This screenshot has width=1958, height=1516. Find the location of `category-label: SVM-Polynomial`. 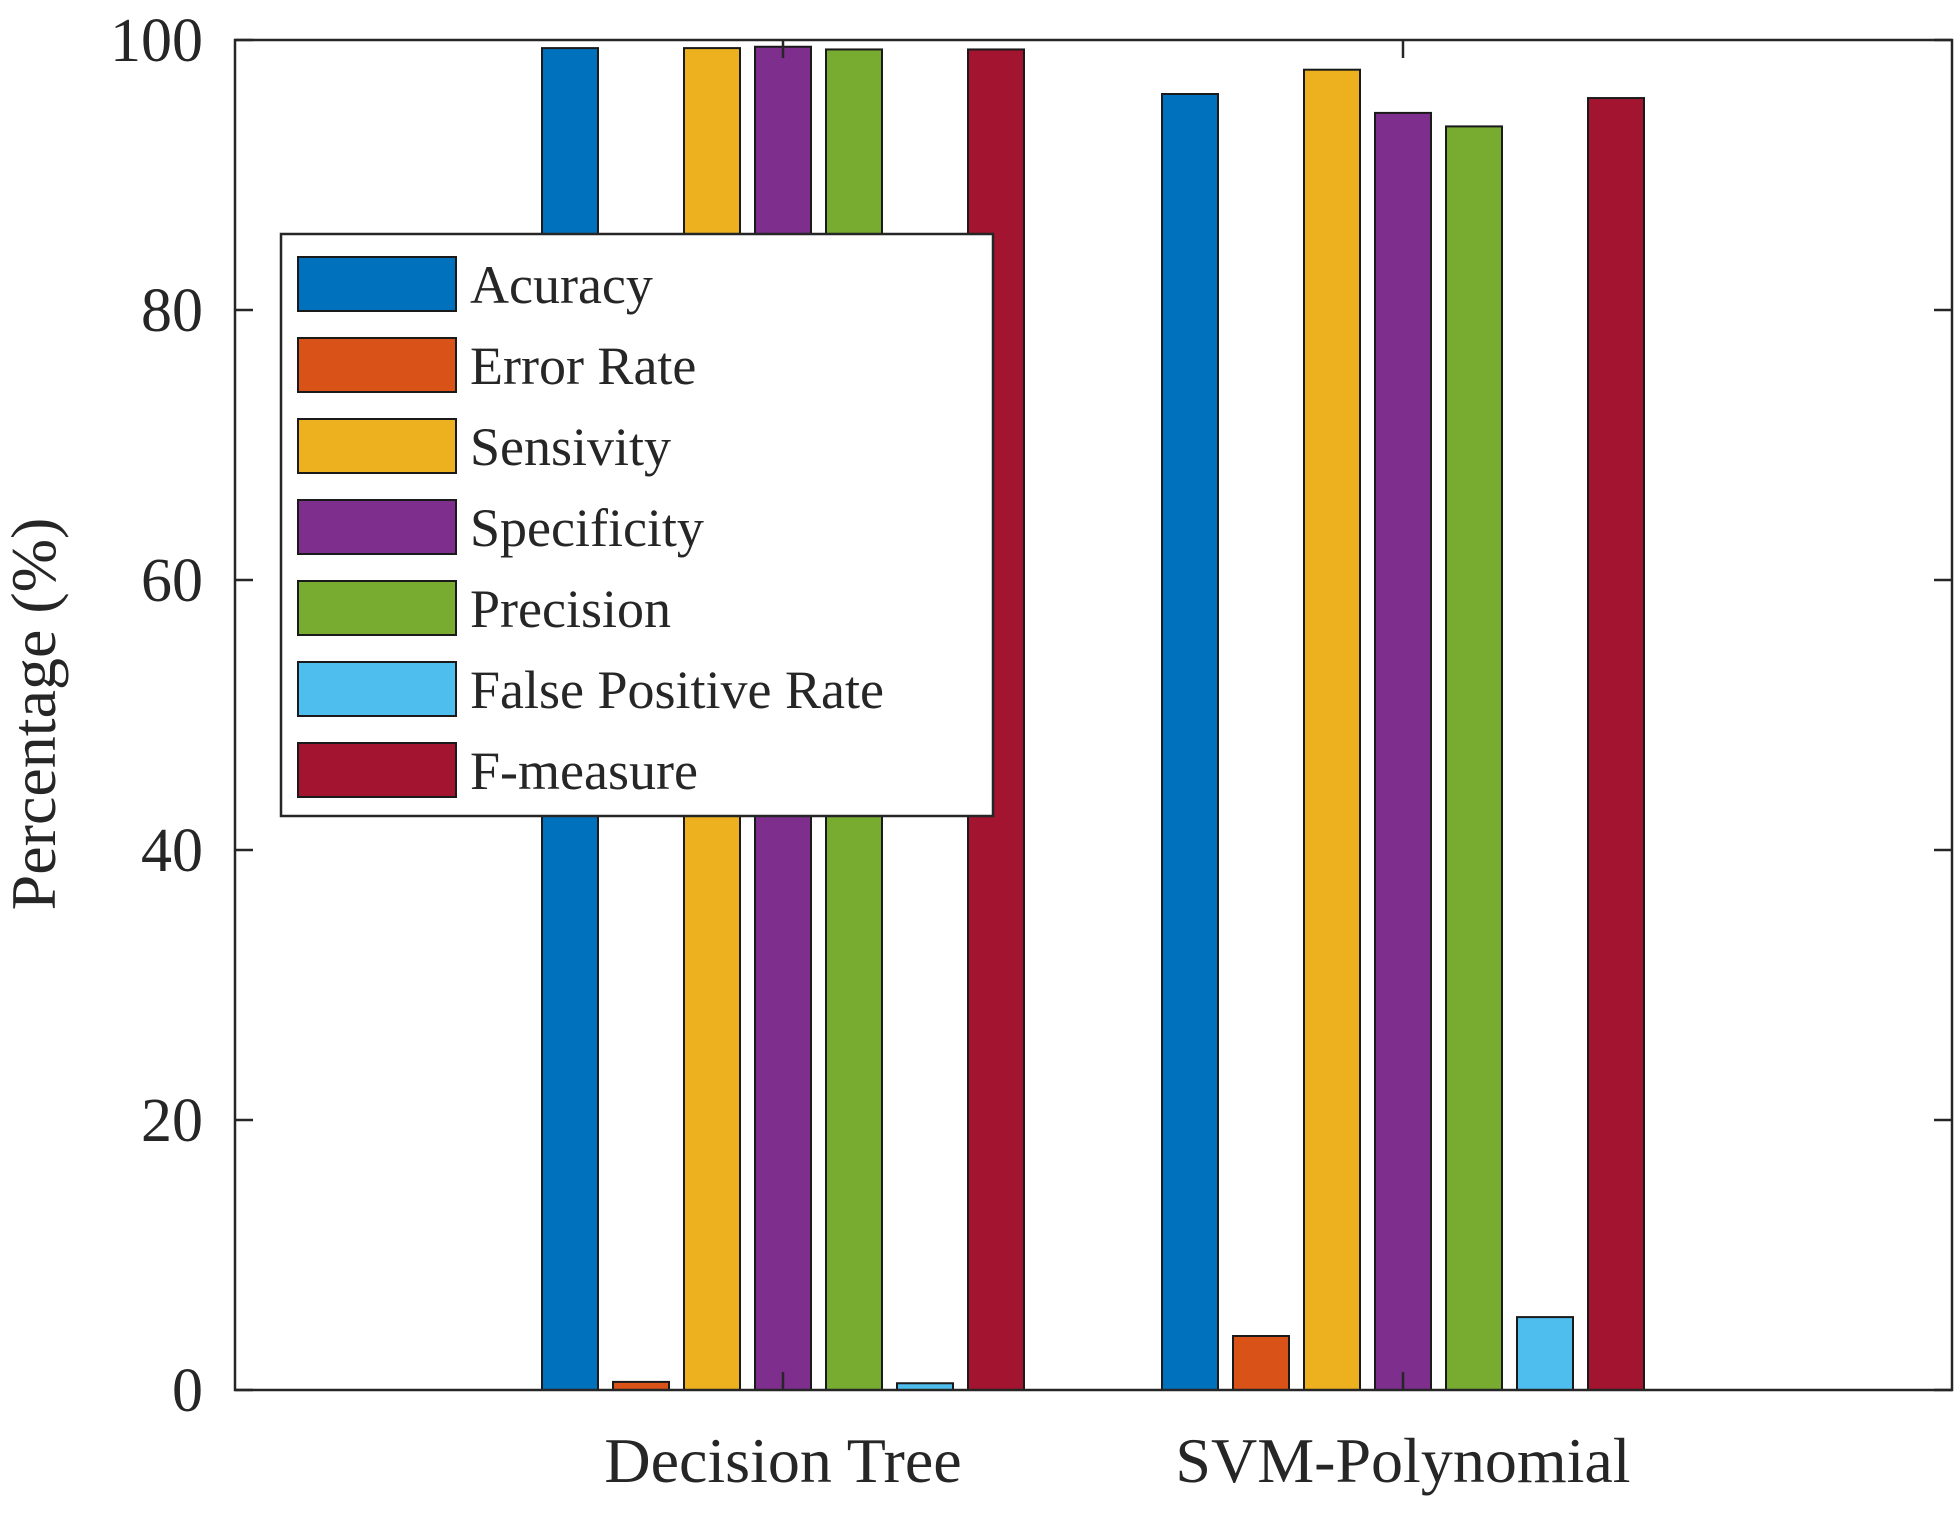

category-label: SVM-Polynomial is located at coordinates (1402, 1460).